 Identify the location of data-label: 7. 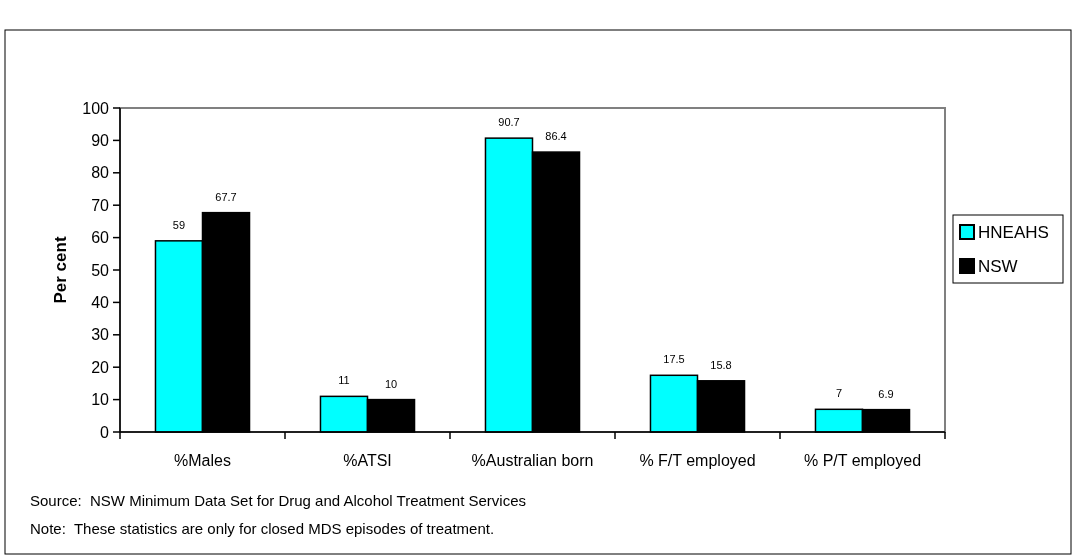
(839, 393).